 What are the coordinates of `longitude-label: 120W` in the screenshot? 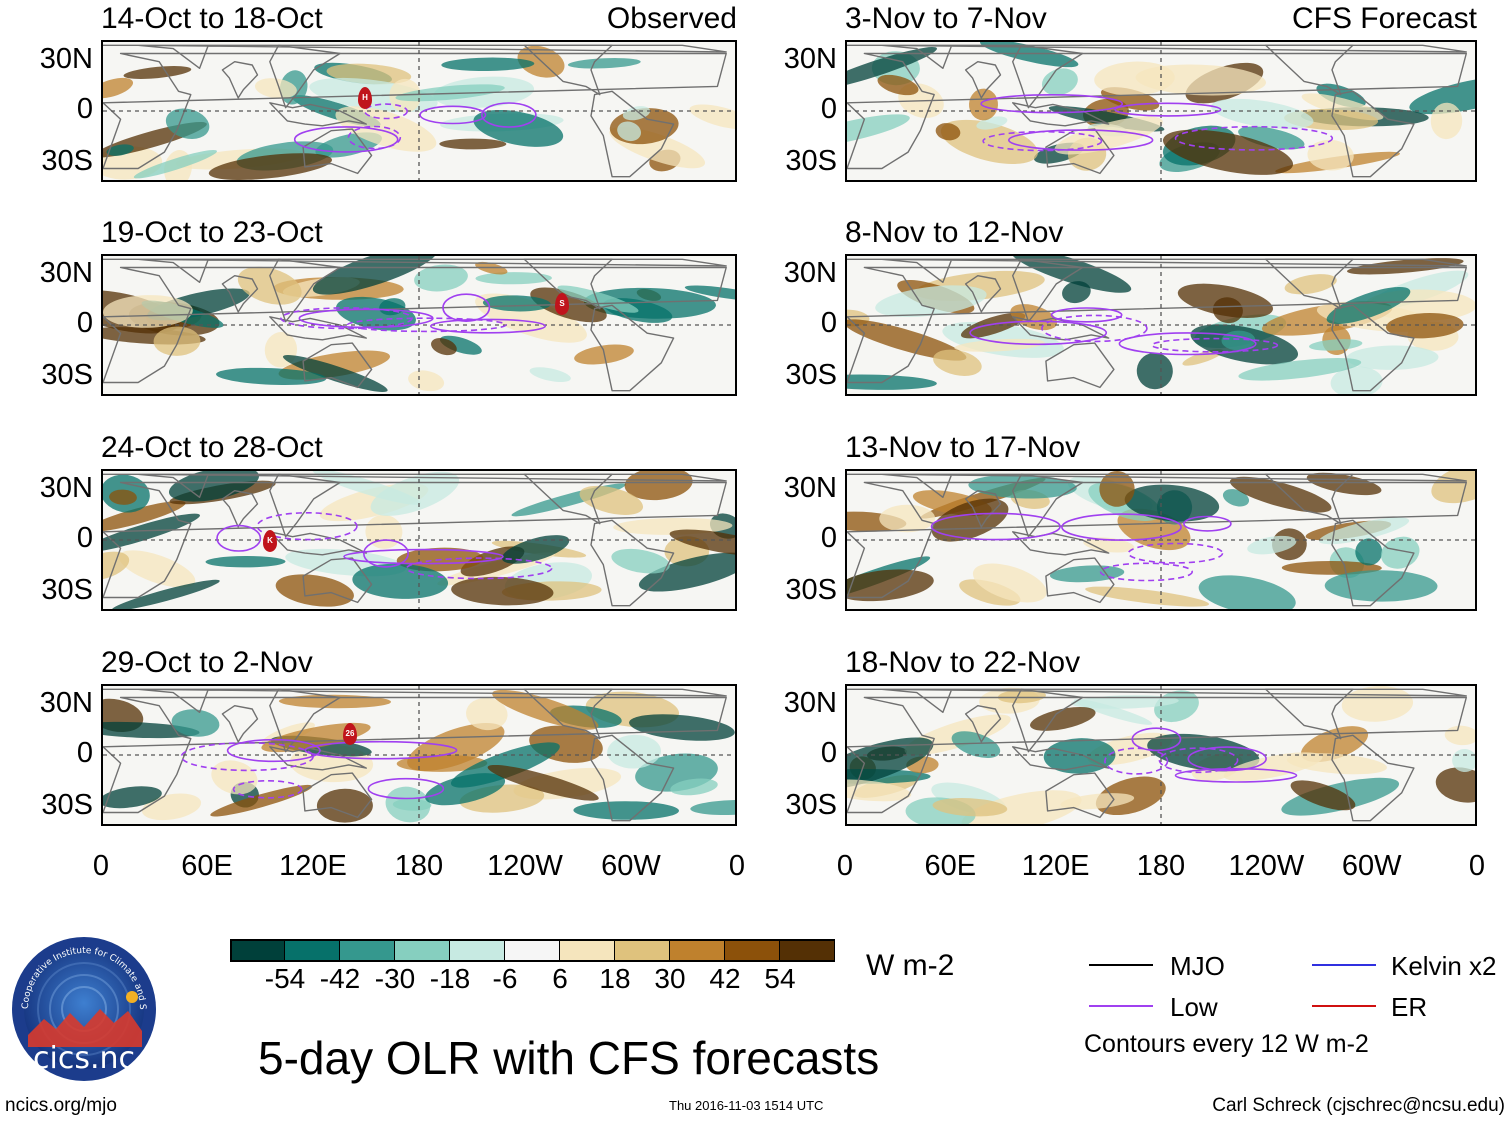 It's located at (525, 866).